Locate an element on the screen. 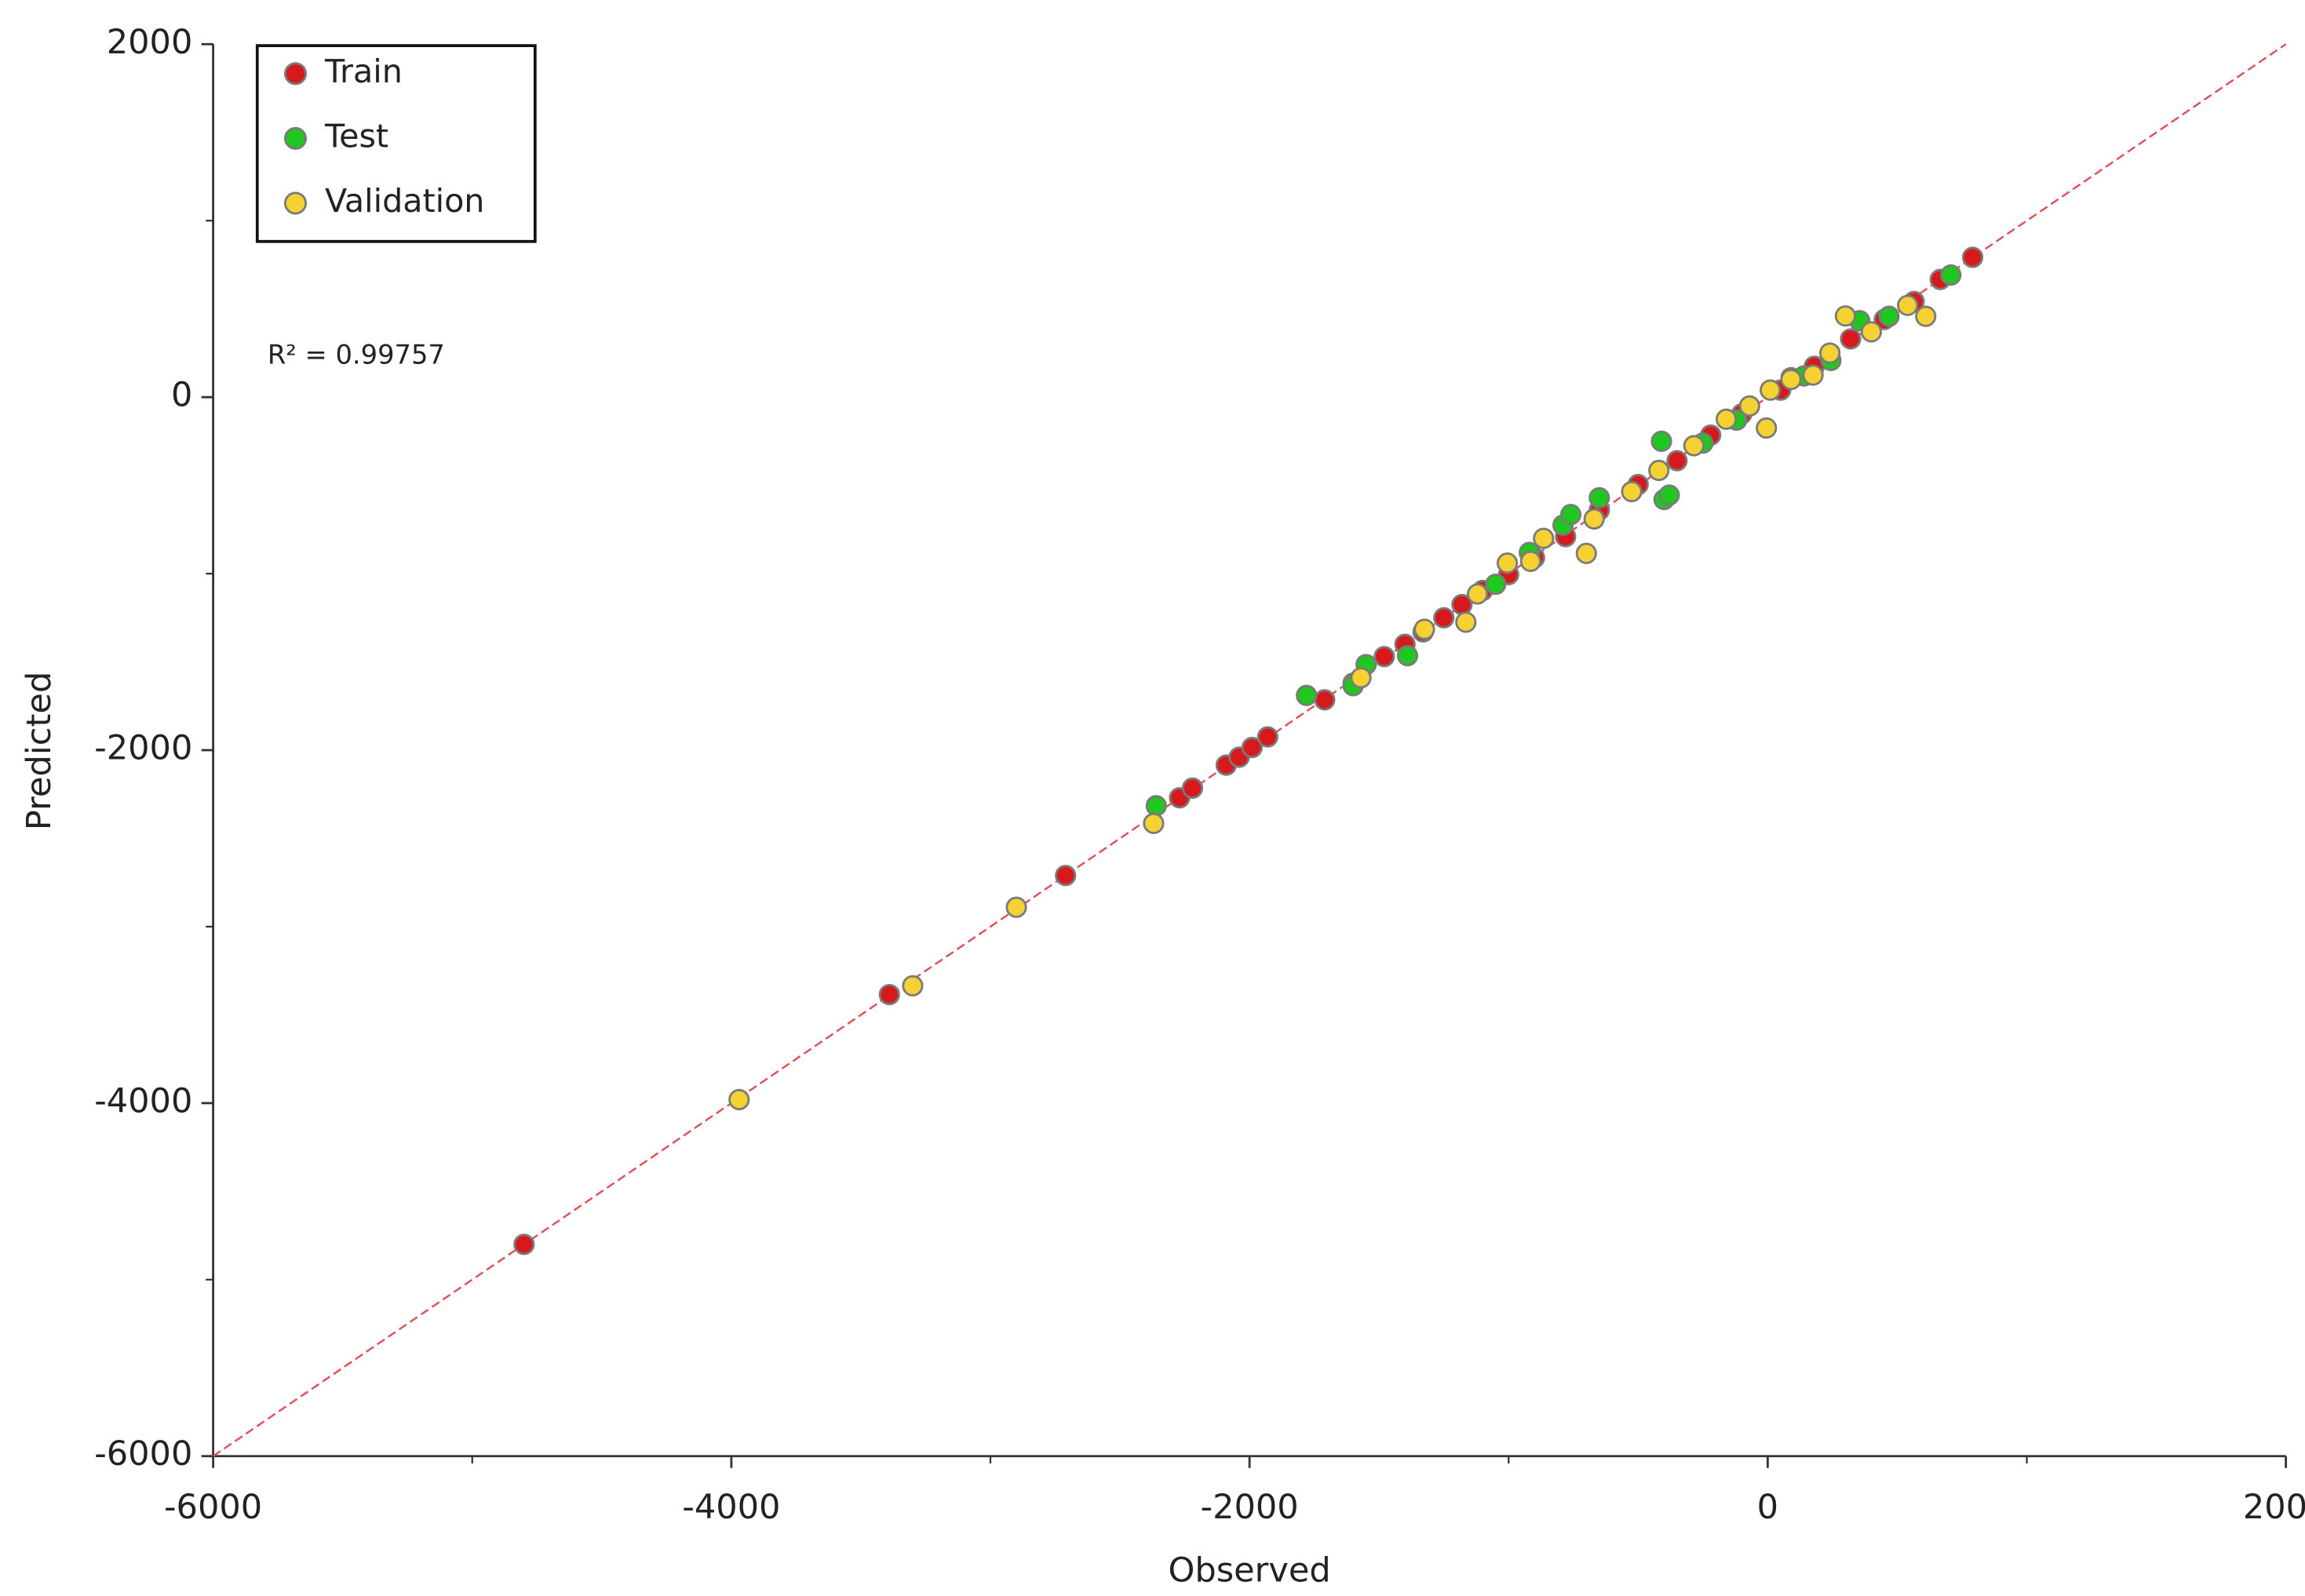 The image size is (2305, 1596). y-tick-label: -6000 is located at coordinates (143, 1454).